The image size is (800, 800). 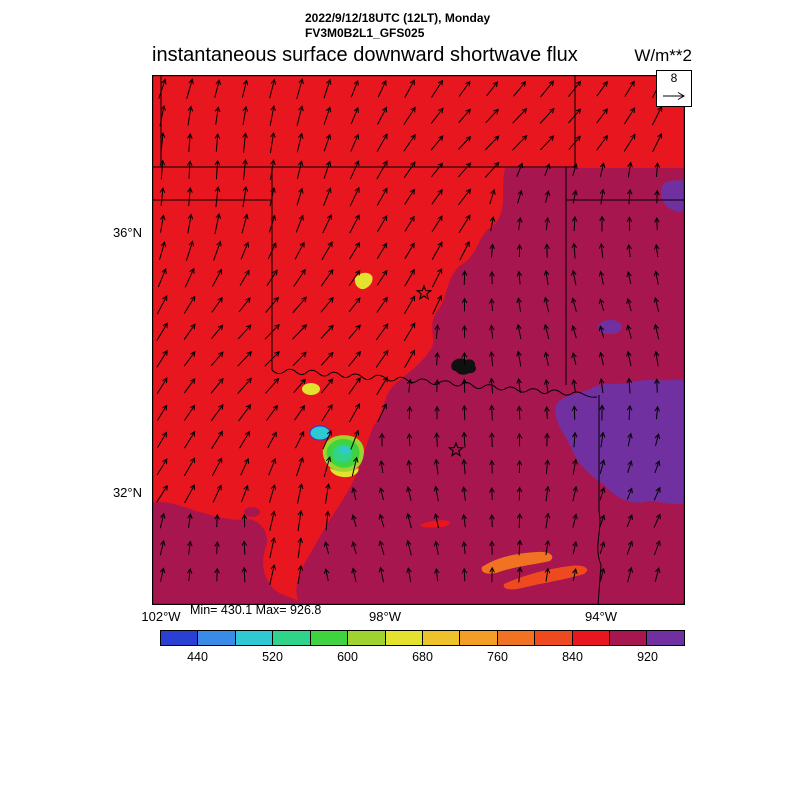 What do you see at coordinates (197, 657) in the screenshot?
I see `colorbar-tick-label: 440` at bounding box center [197, 657].